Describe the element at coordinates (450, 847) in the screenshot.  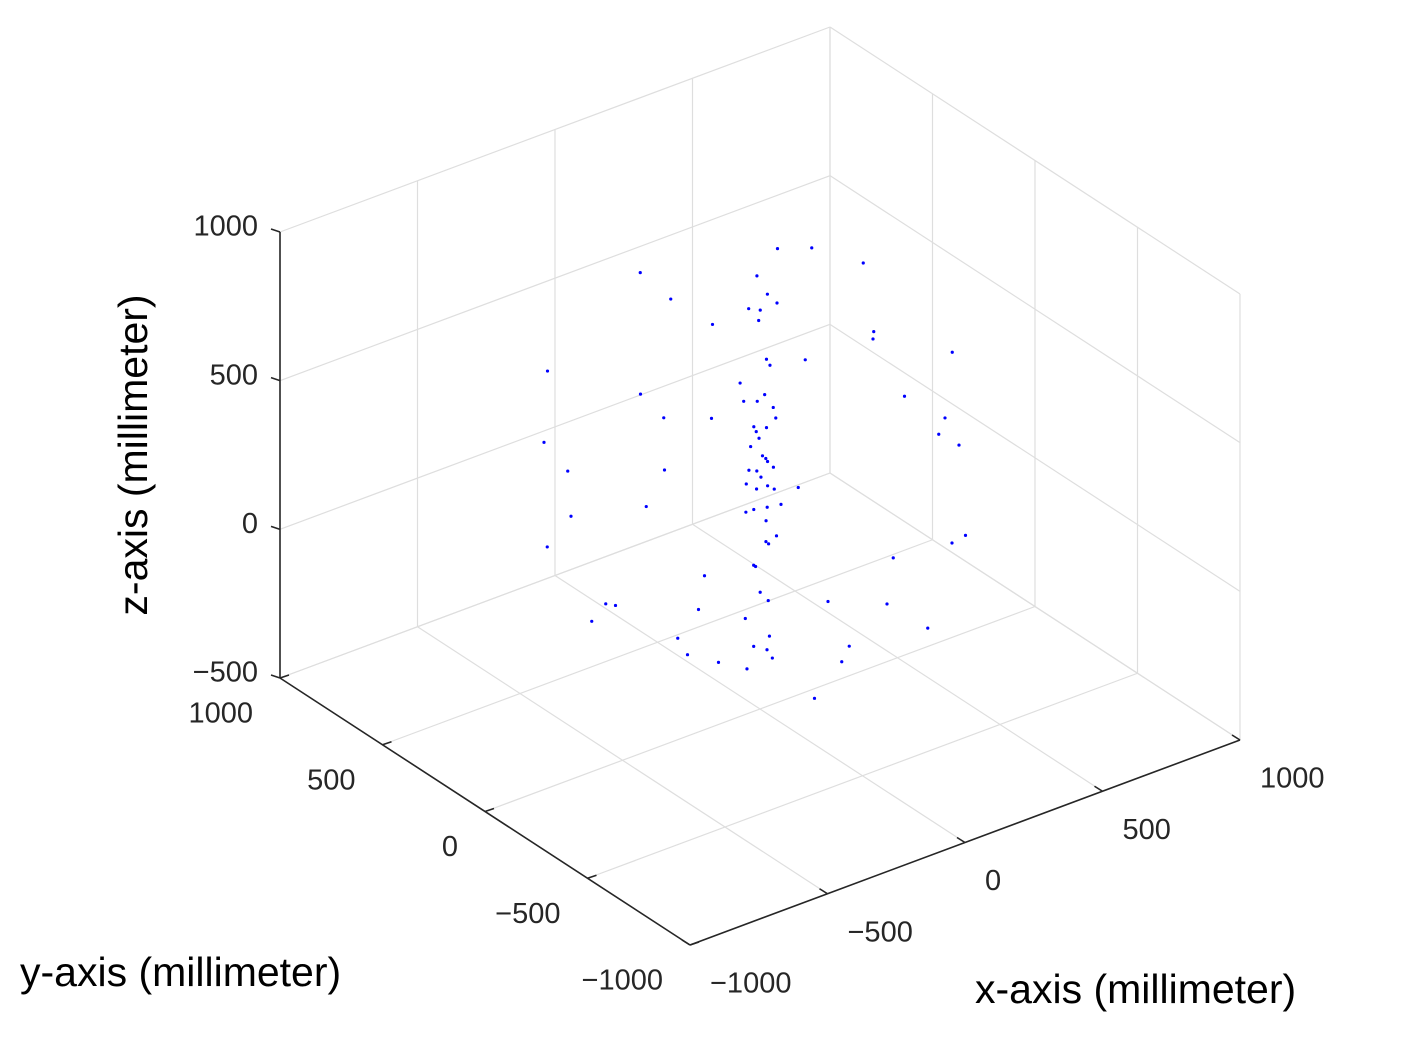
I see `y-tick-label: 0` at that location.